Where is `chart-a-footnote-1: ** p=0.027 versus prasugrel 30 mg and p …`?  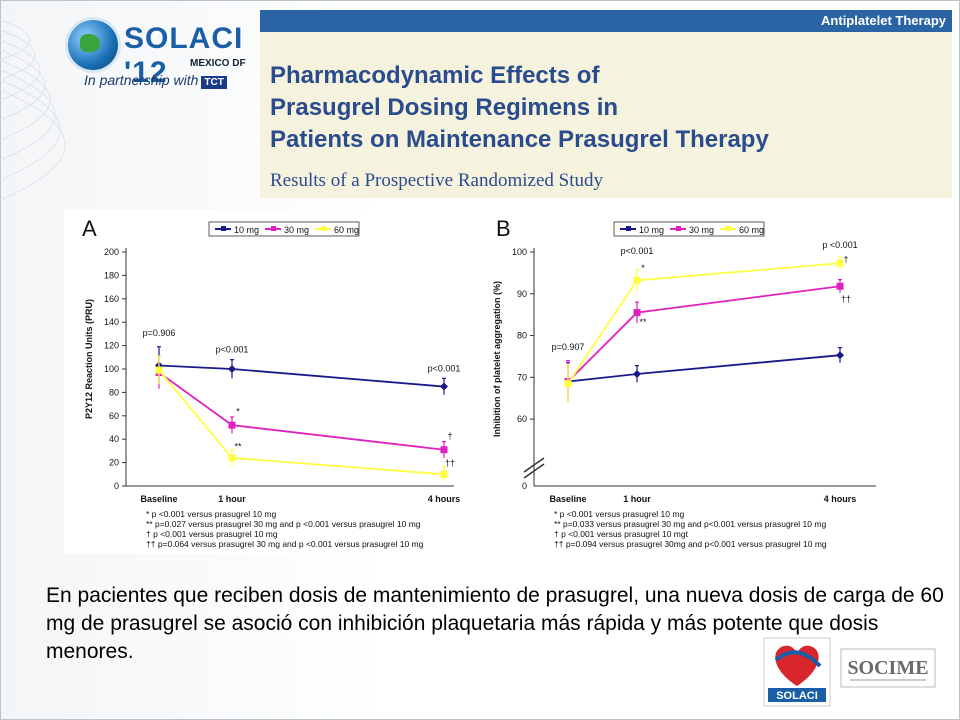
chart-a-footnote-1: ** p=0.027 versus prasugrel 30 mg and p … is located at coordinates (283, 524).